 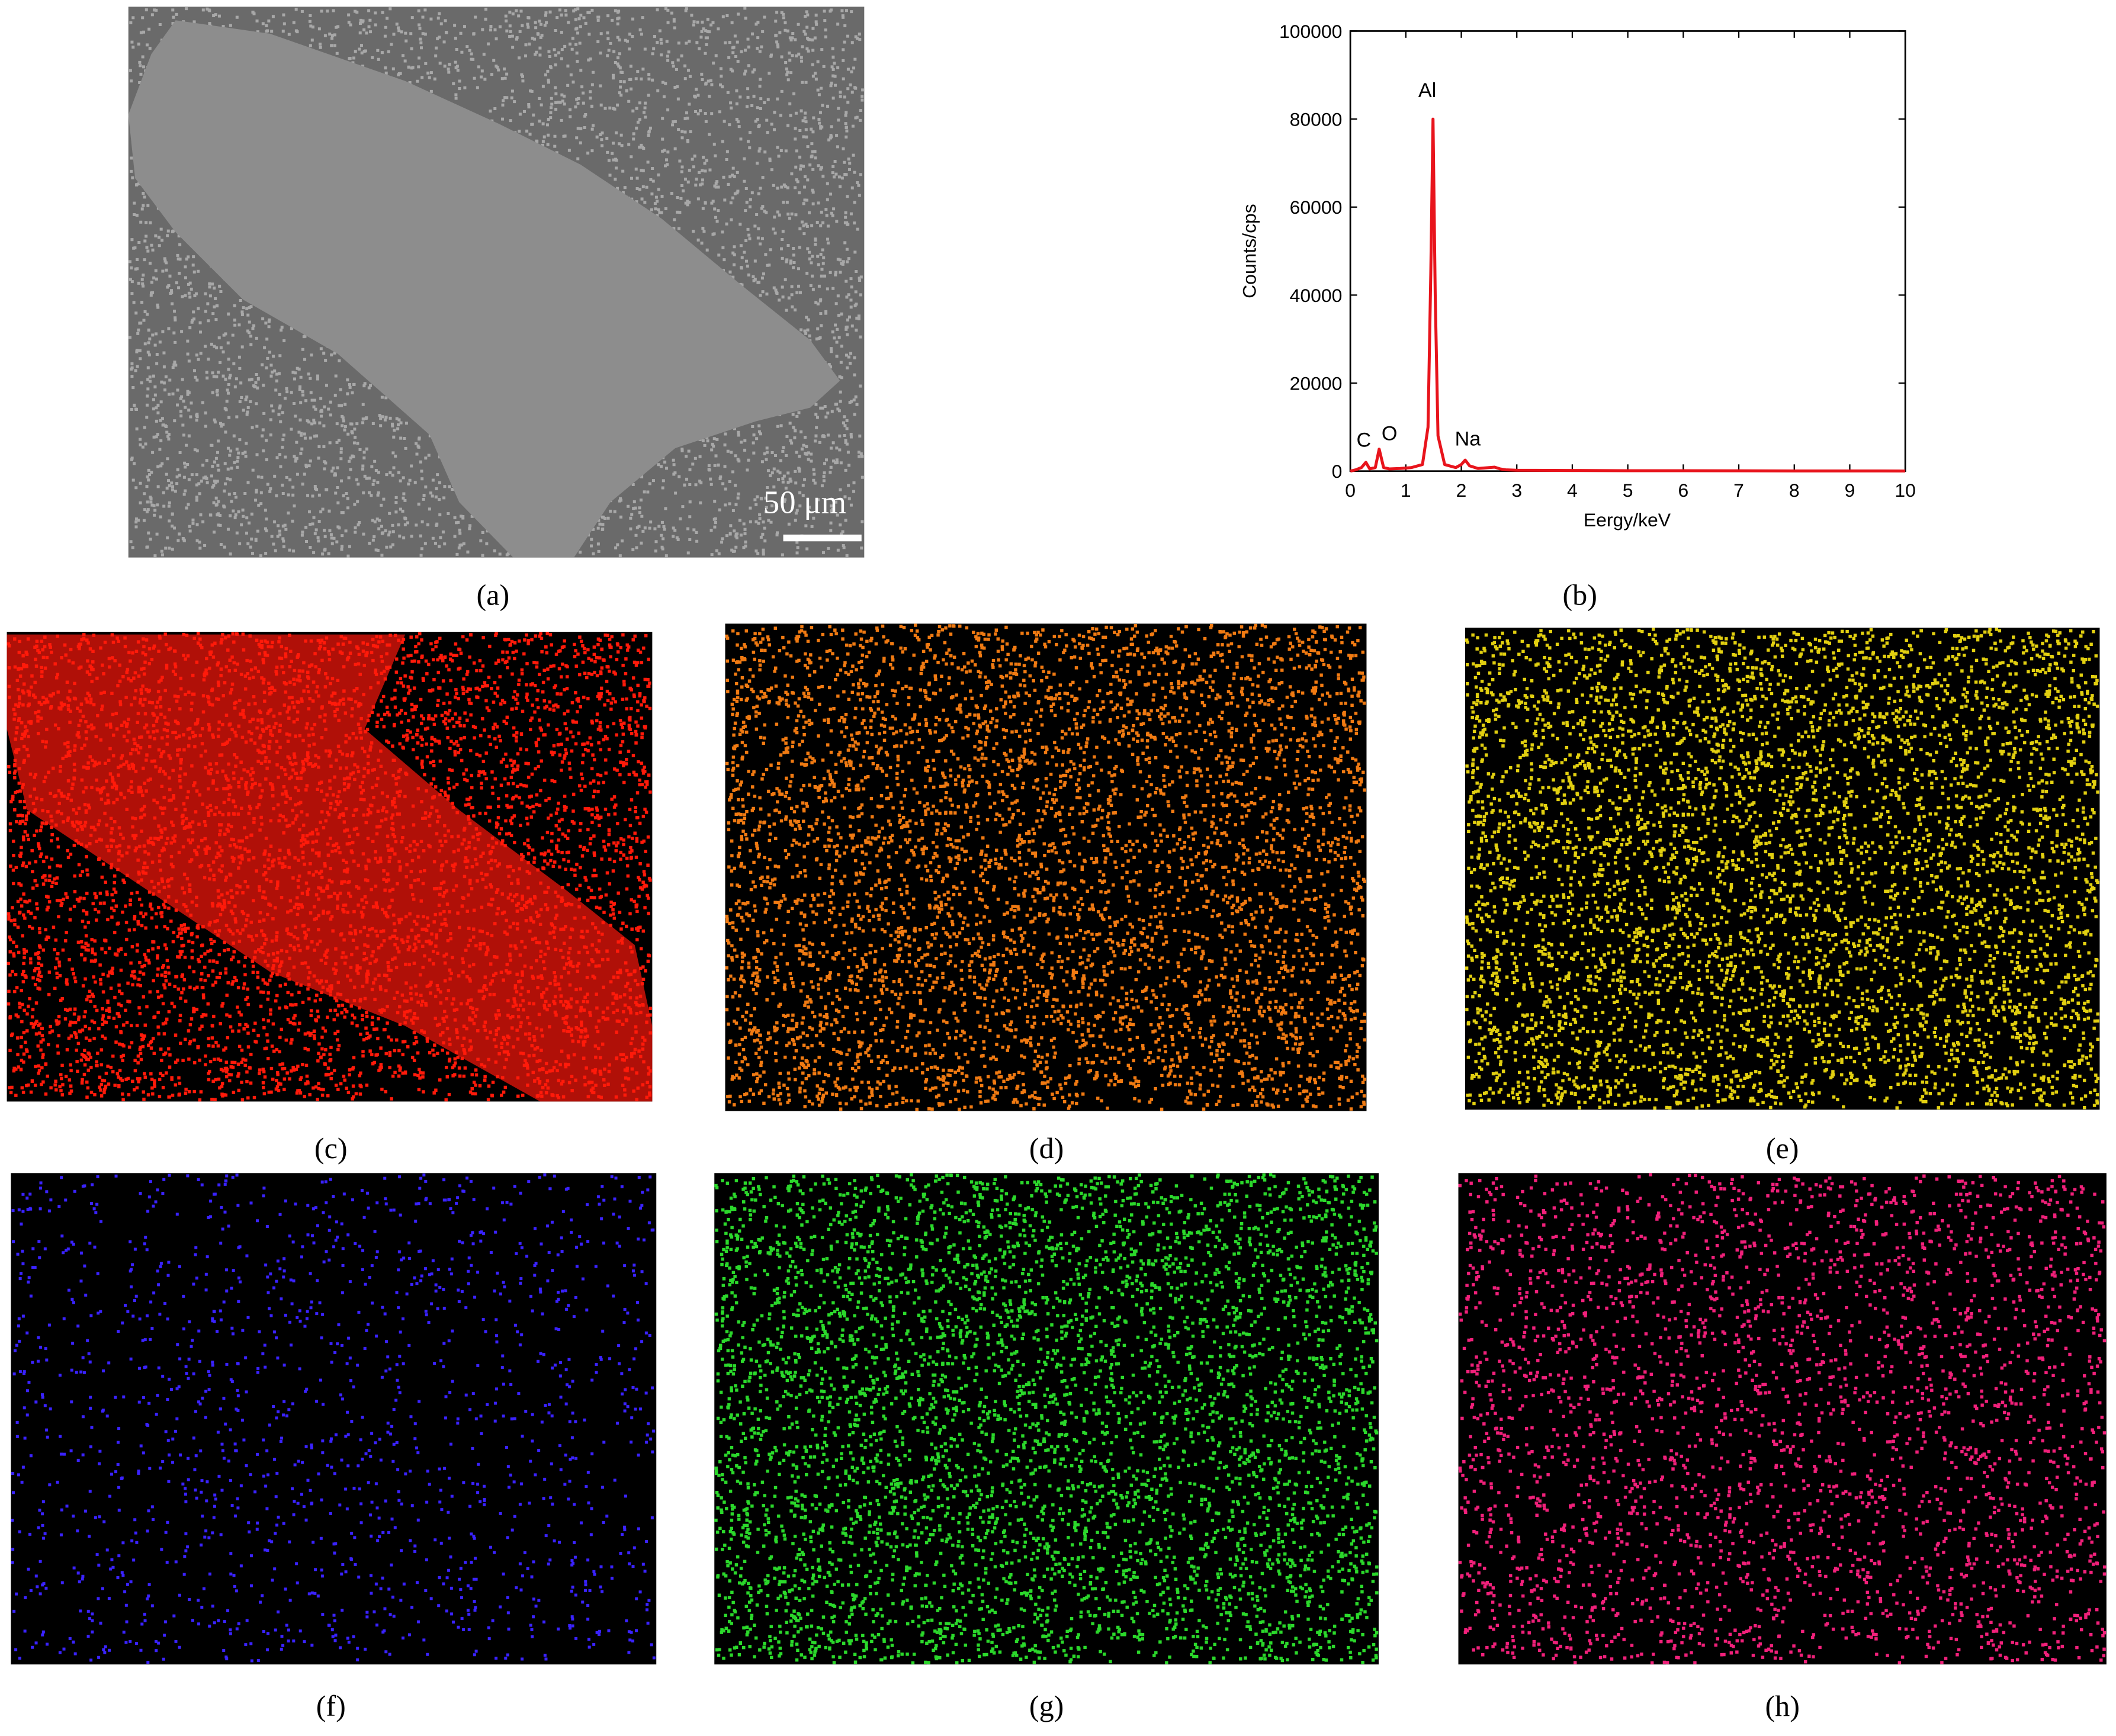 What do you see at coordinates (804, 502) in the screenshot?
I see `scale-bar-label: 50 μm` at bounding box center [804, 502].